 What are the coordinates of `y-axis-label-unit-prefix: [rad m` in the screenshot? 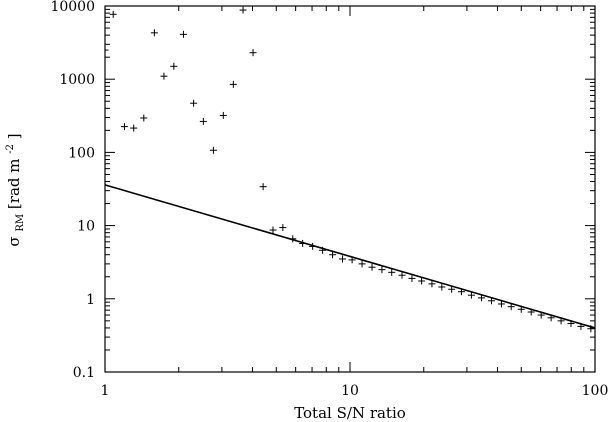 It's located at (14, 184).